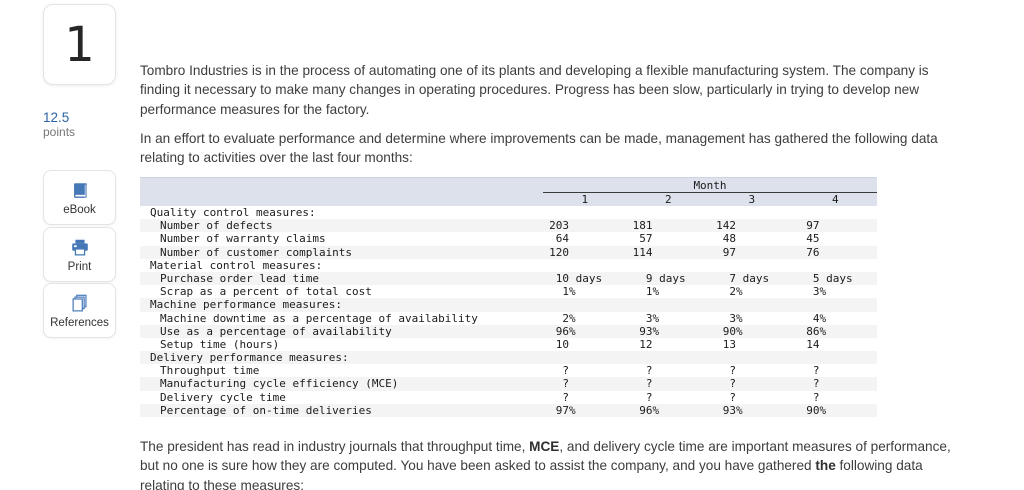 This screenshot has width=1024, height=490. I want to click on value-cell: 120, so click(559, 252).